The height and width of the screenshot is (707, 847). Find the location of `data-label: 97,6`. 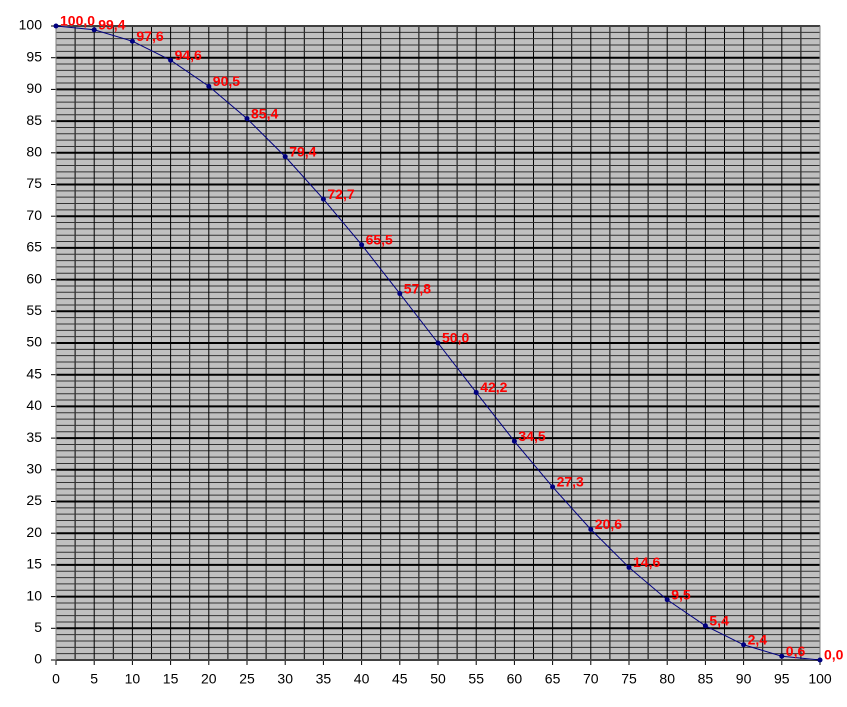

data-label: 97,6 is located at coordinates (149, 36).